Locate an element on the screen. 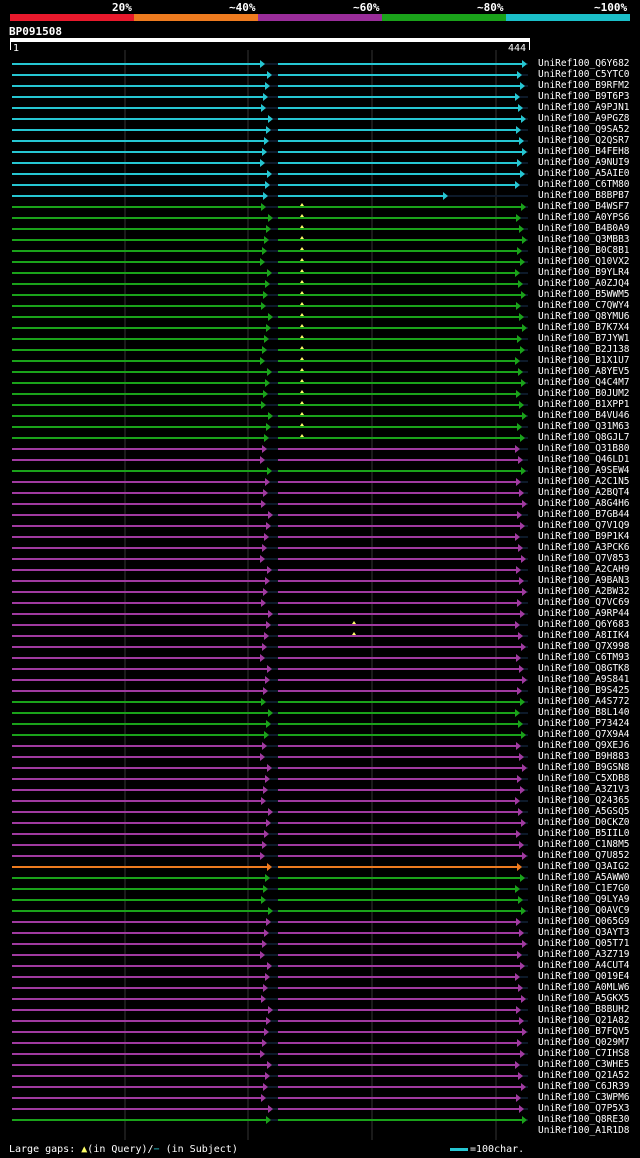 The image size is (640, 1158). hit-label: UniRef100_C3WPM6 is located at coordinates (584, 1097).